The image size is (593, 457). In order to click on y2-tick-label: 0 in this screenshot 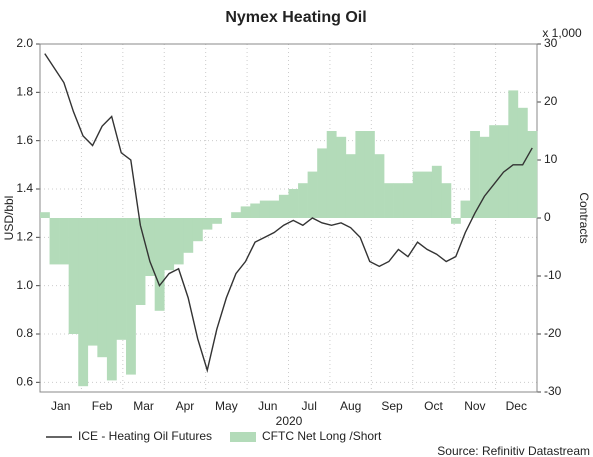, I will do `click(547, 217)`.